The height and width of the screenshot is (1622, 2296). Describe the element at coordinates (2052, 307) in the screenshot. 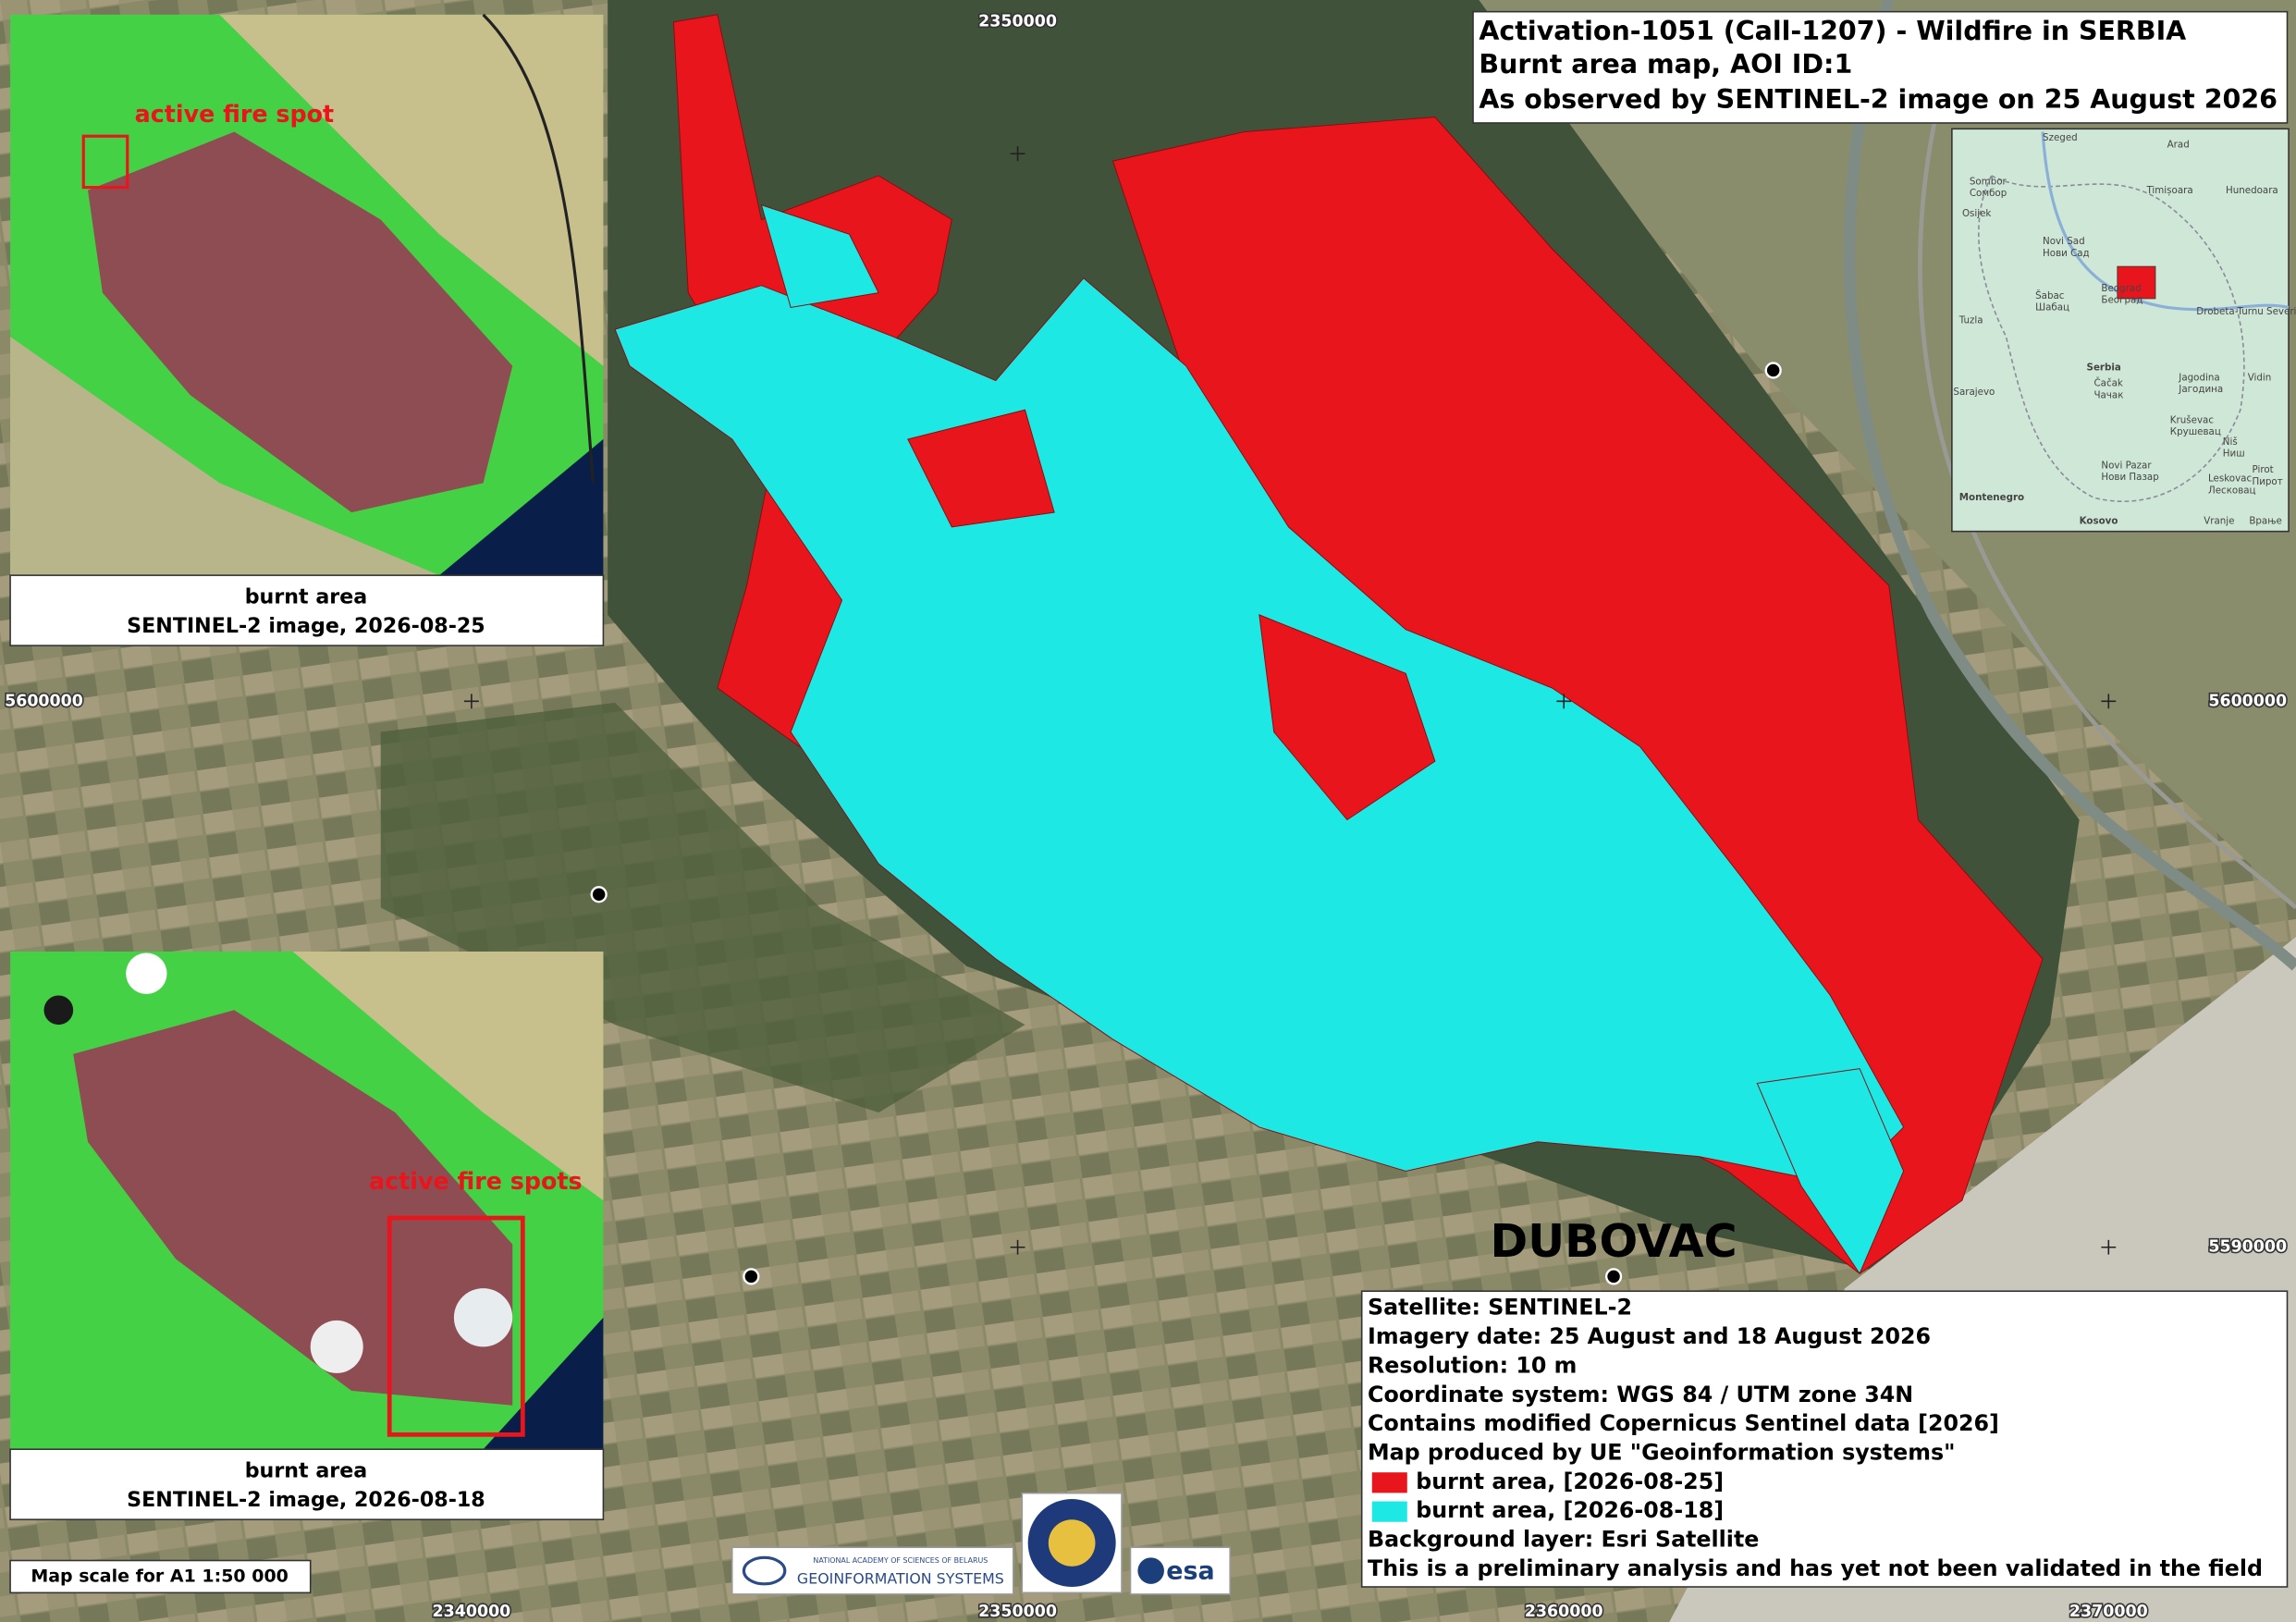

I see `locator-label: Шабац` at that location.